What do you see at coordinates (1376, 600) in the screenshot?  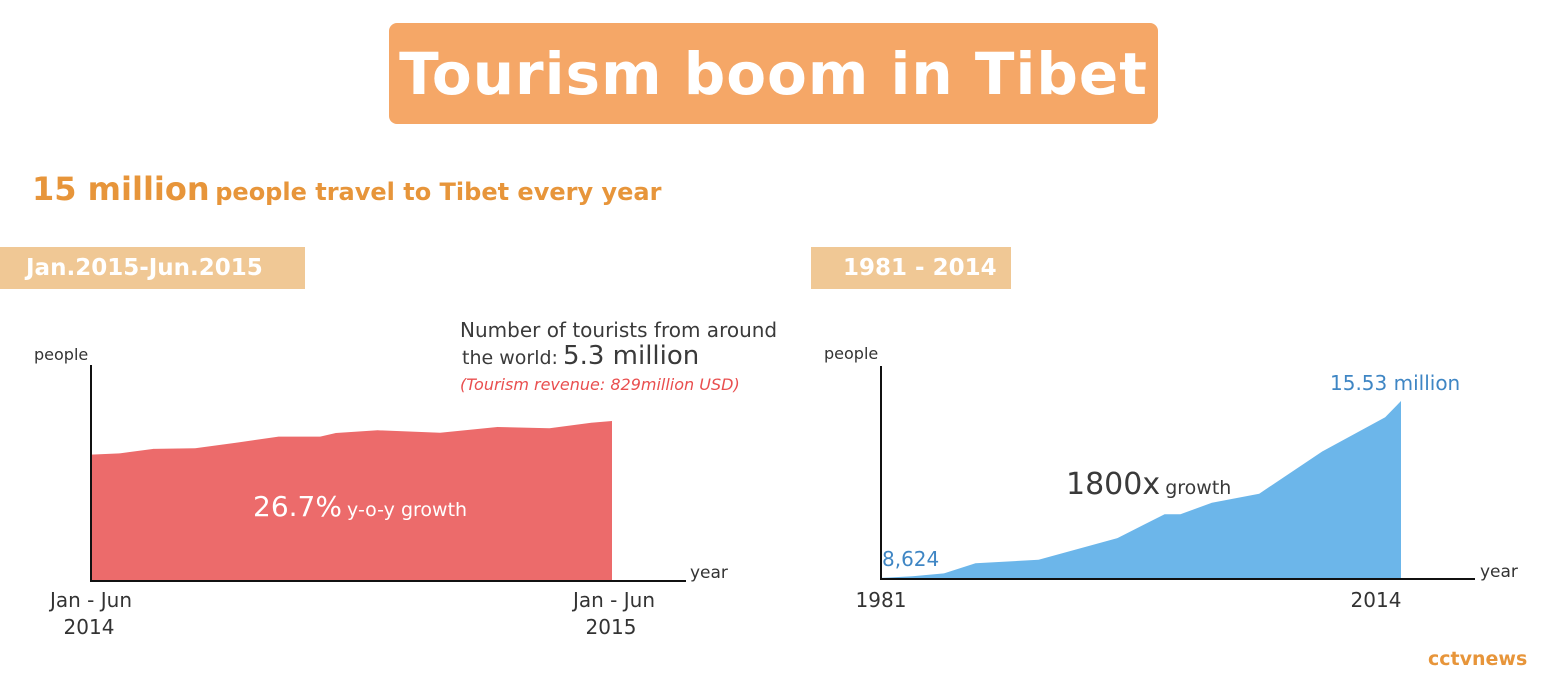 I see `x-tick-label-1-1: 2014` at bounding box center [1376, 600].